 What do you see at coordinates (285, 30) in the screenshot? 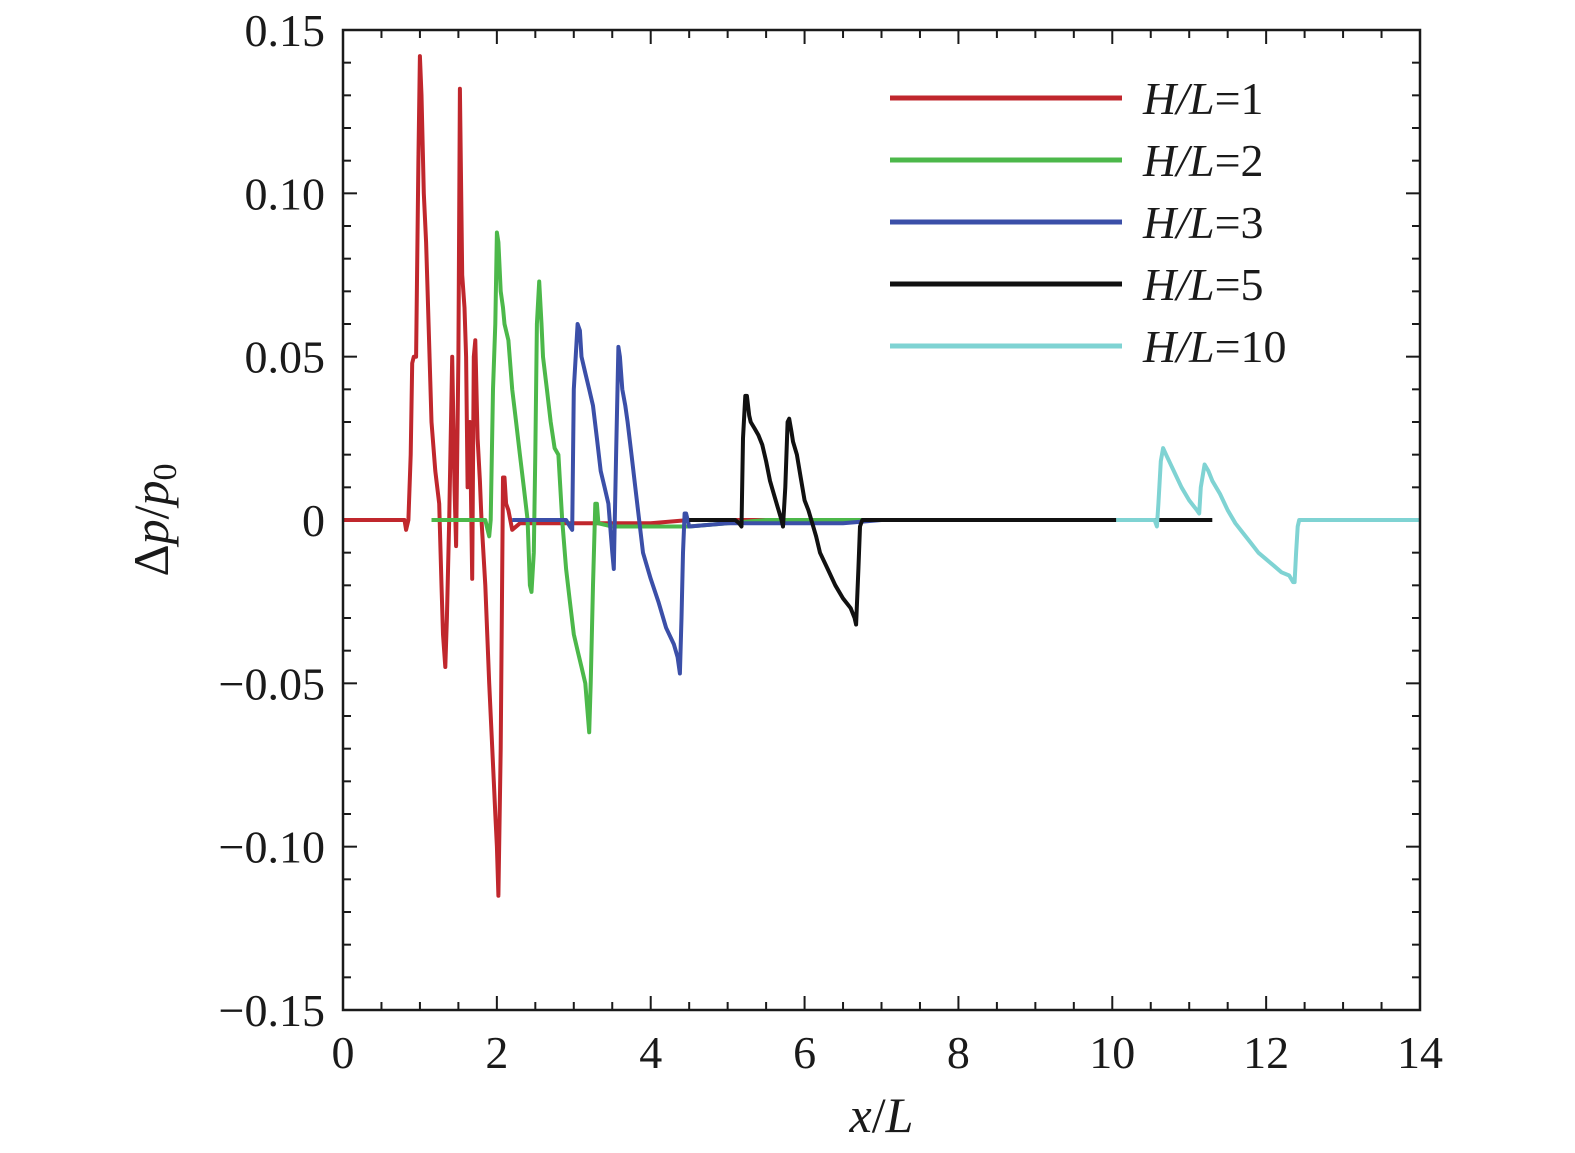
I see `y-tick-label: 0.15` at bounding box center [285, 30].